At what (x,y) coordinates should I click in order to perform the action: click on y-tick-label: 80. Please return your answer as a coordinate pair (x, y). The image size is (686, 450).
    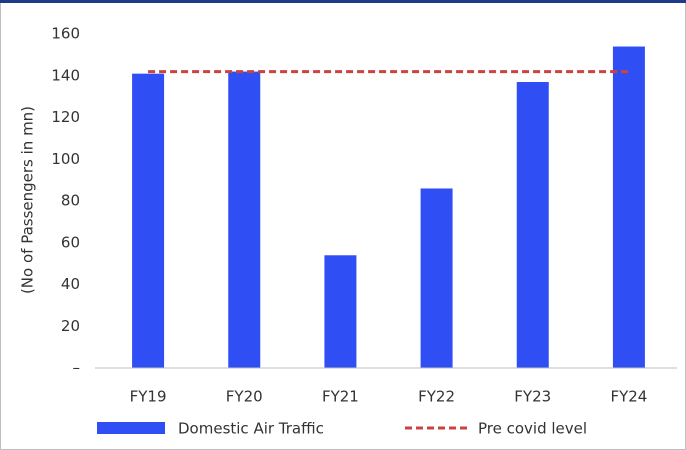
    Looking at the image, I should click on (70, 201).